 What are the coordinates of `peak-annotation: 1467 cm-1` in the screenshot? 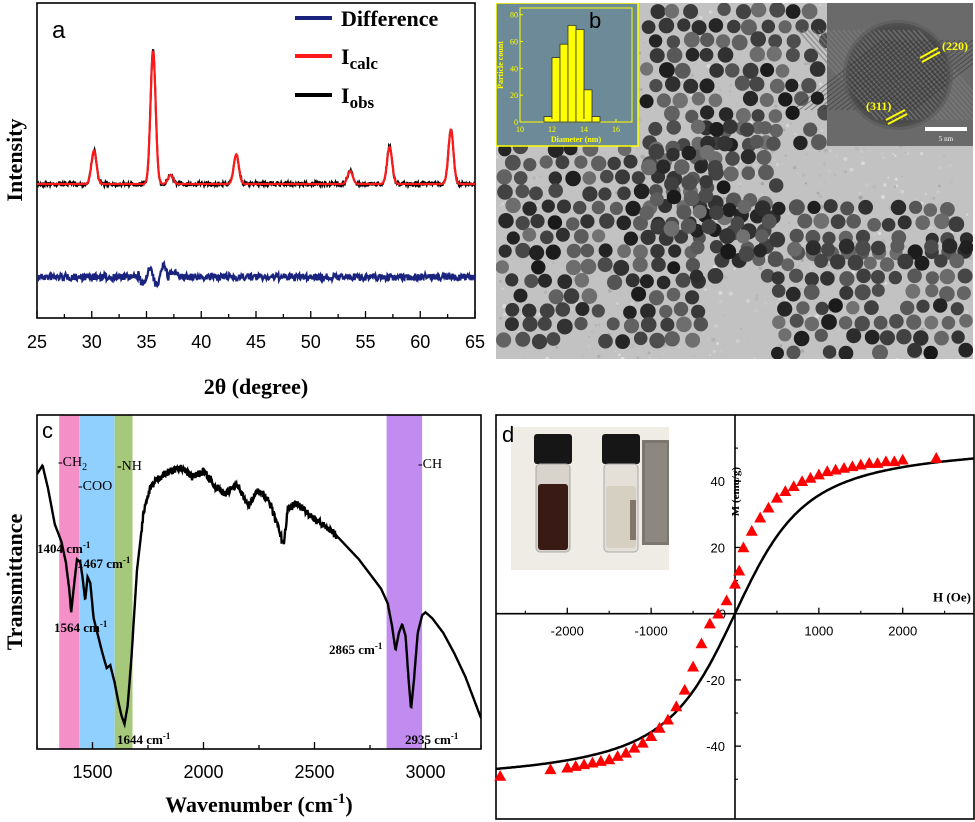 It's located at (104, 563).